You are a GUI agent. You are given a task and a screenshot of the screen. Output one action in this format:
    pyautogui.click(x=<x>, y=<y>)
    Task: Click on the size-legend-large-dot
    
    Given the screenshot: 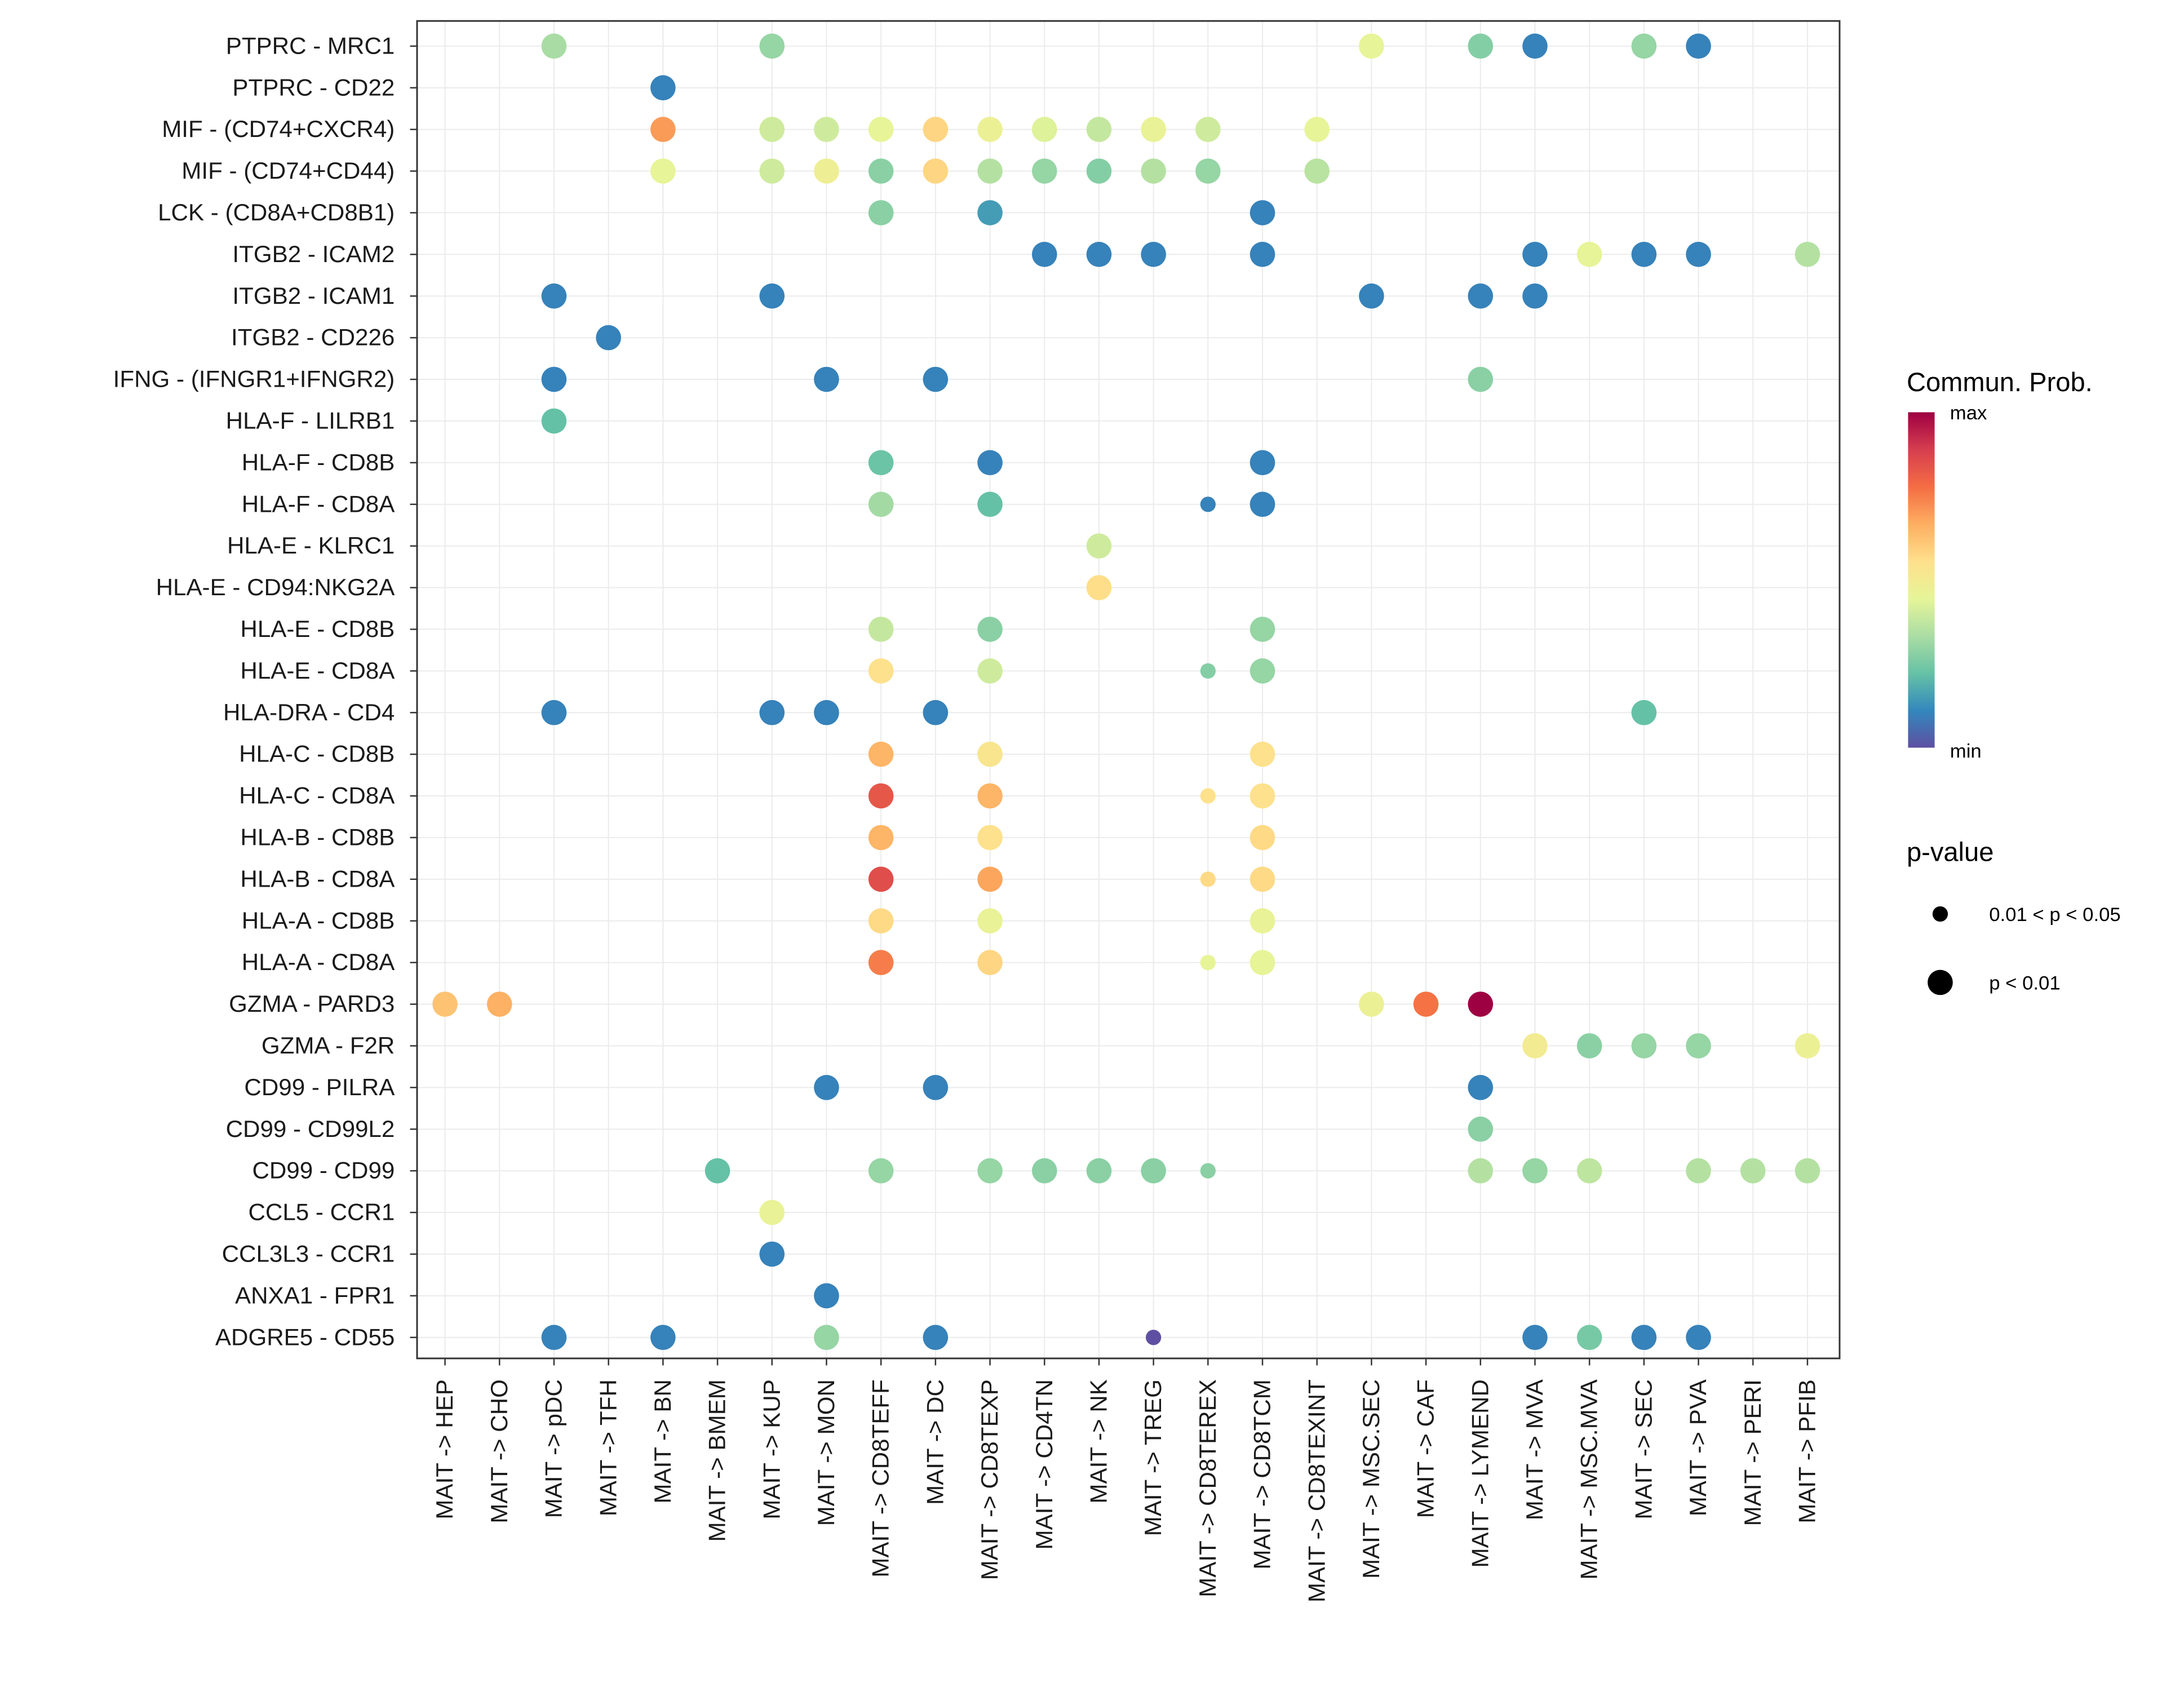 What is the action you would take?
    pyautogui.click(x=1941, y=982)
    